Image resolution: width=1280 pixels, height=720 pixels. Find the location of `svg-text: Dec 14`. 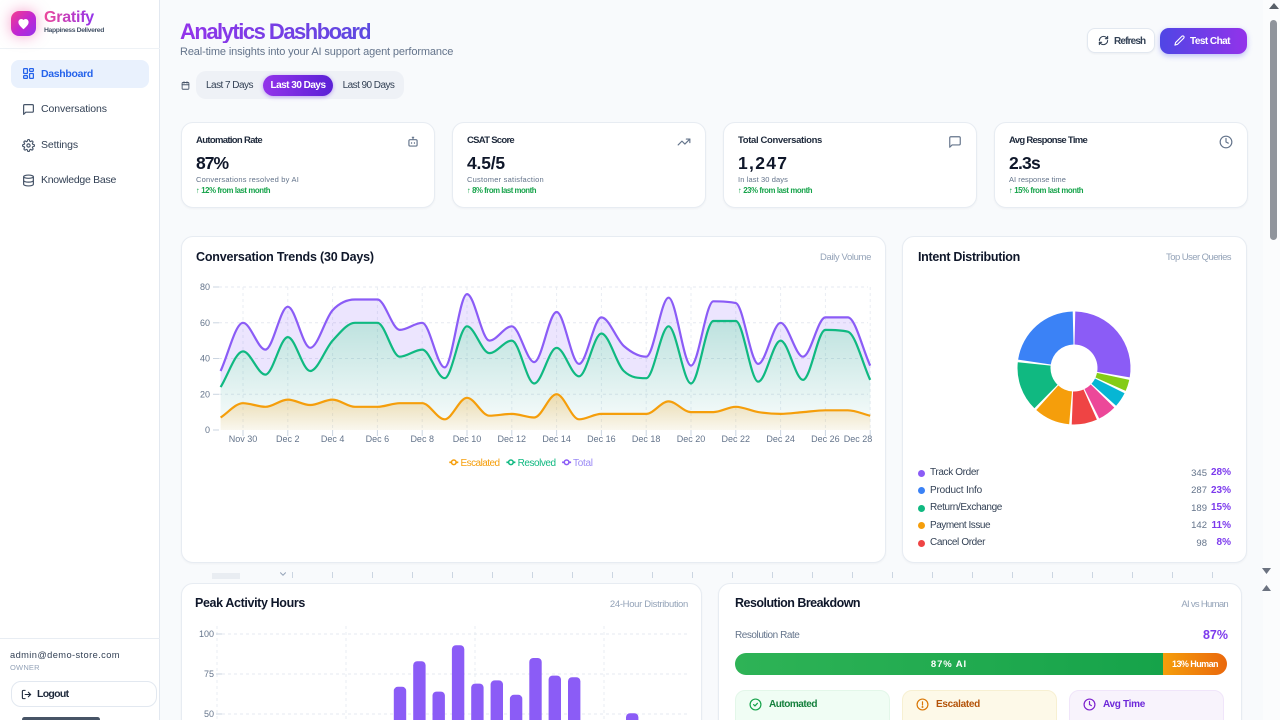

svg-text: Dec 14 is located at coordinates (556, 439).